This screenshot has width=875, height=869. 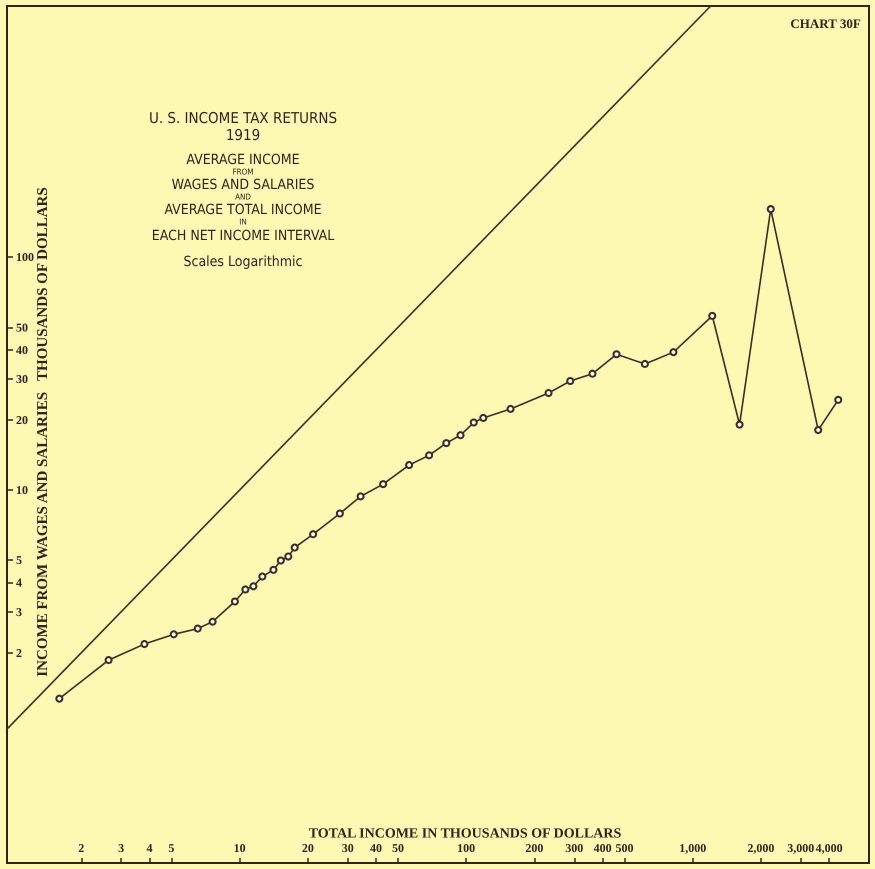 I want to click on x-tick-label: 20, so click(x=308, y=848).